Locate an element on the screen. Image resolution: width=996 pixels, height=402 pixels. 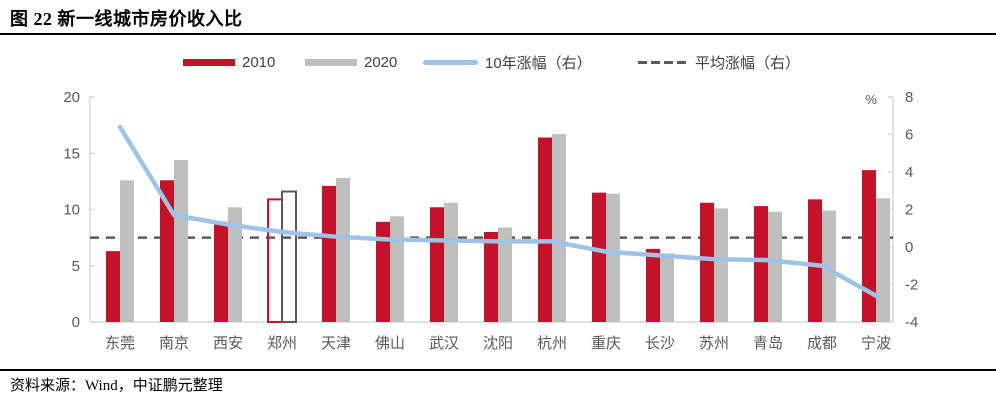
bar-2020-宁波 is located at coordinates (883, 260).